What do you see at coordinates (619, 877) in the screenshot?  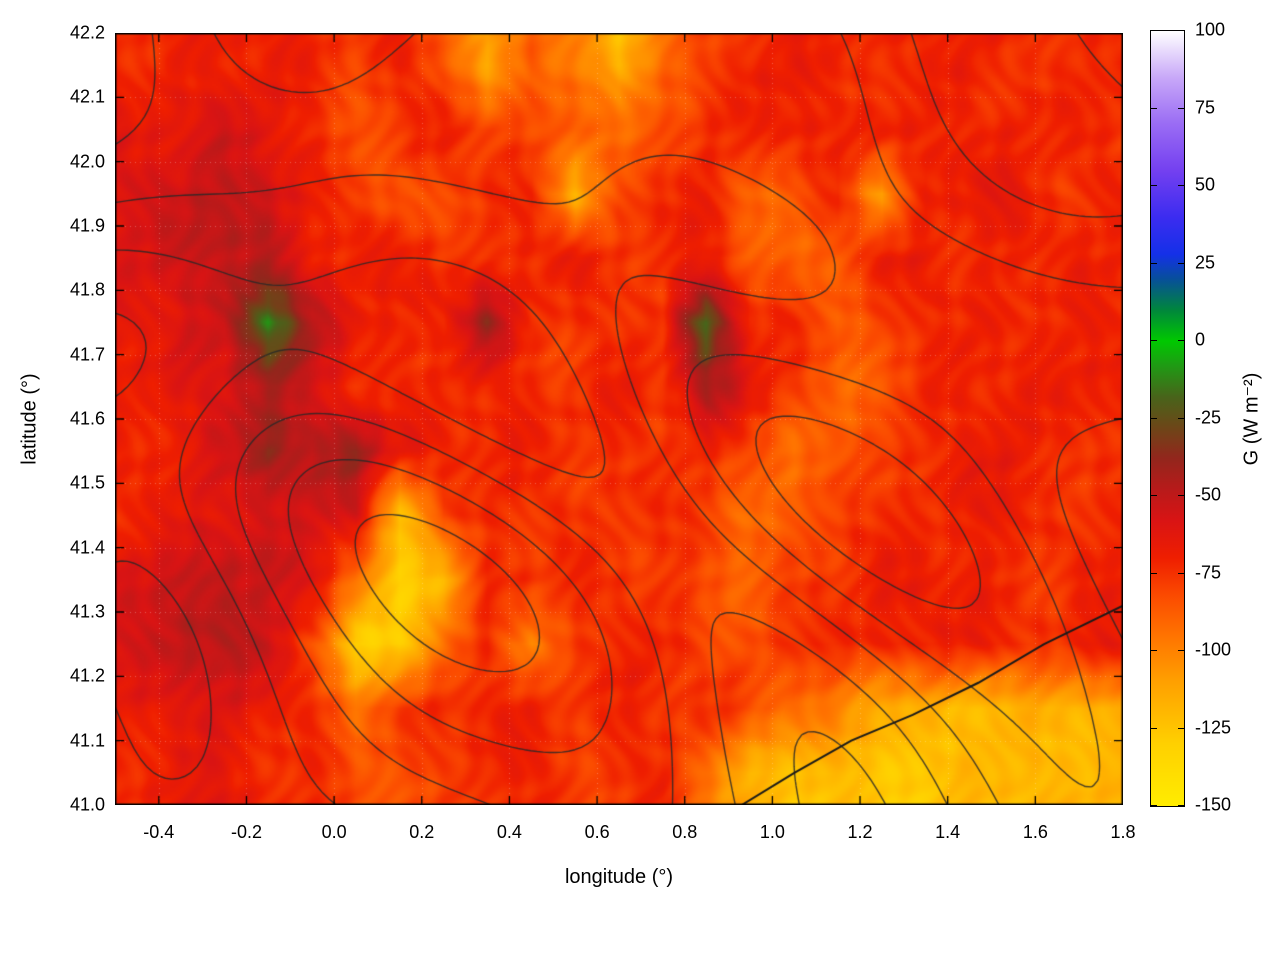 I see `x-axis-title: longitude (°)` at bounding box center [619, 877].